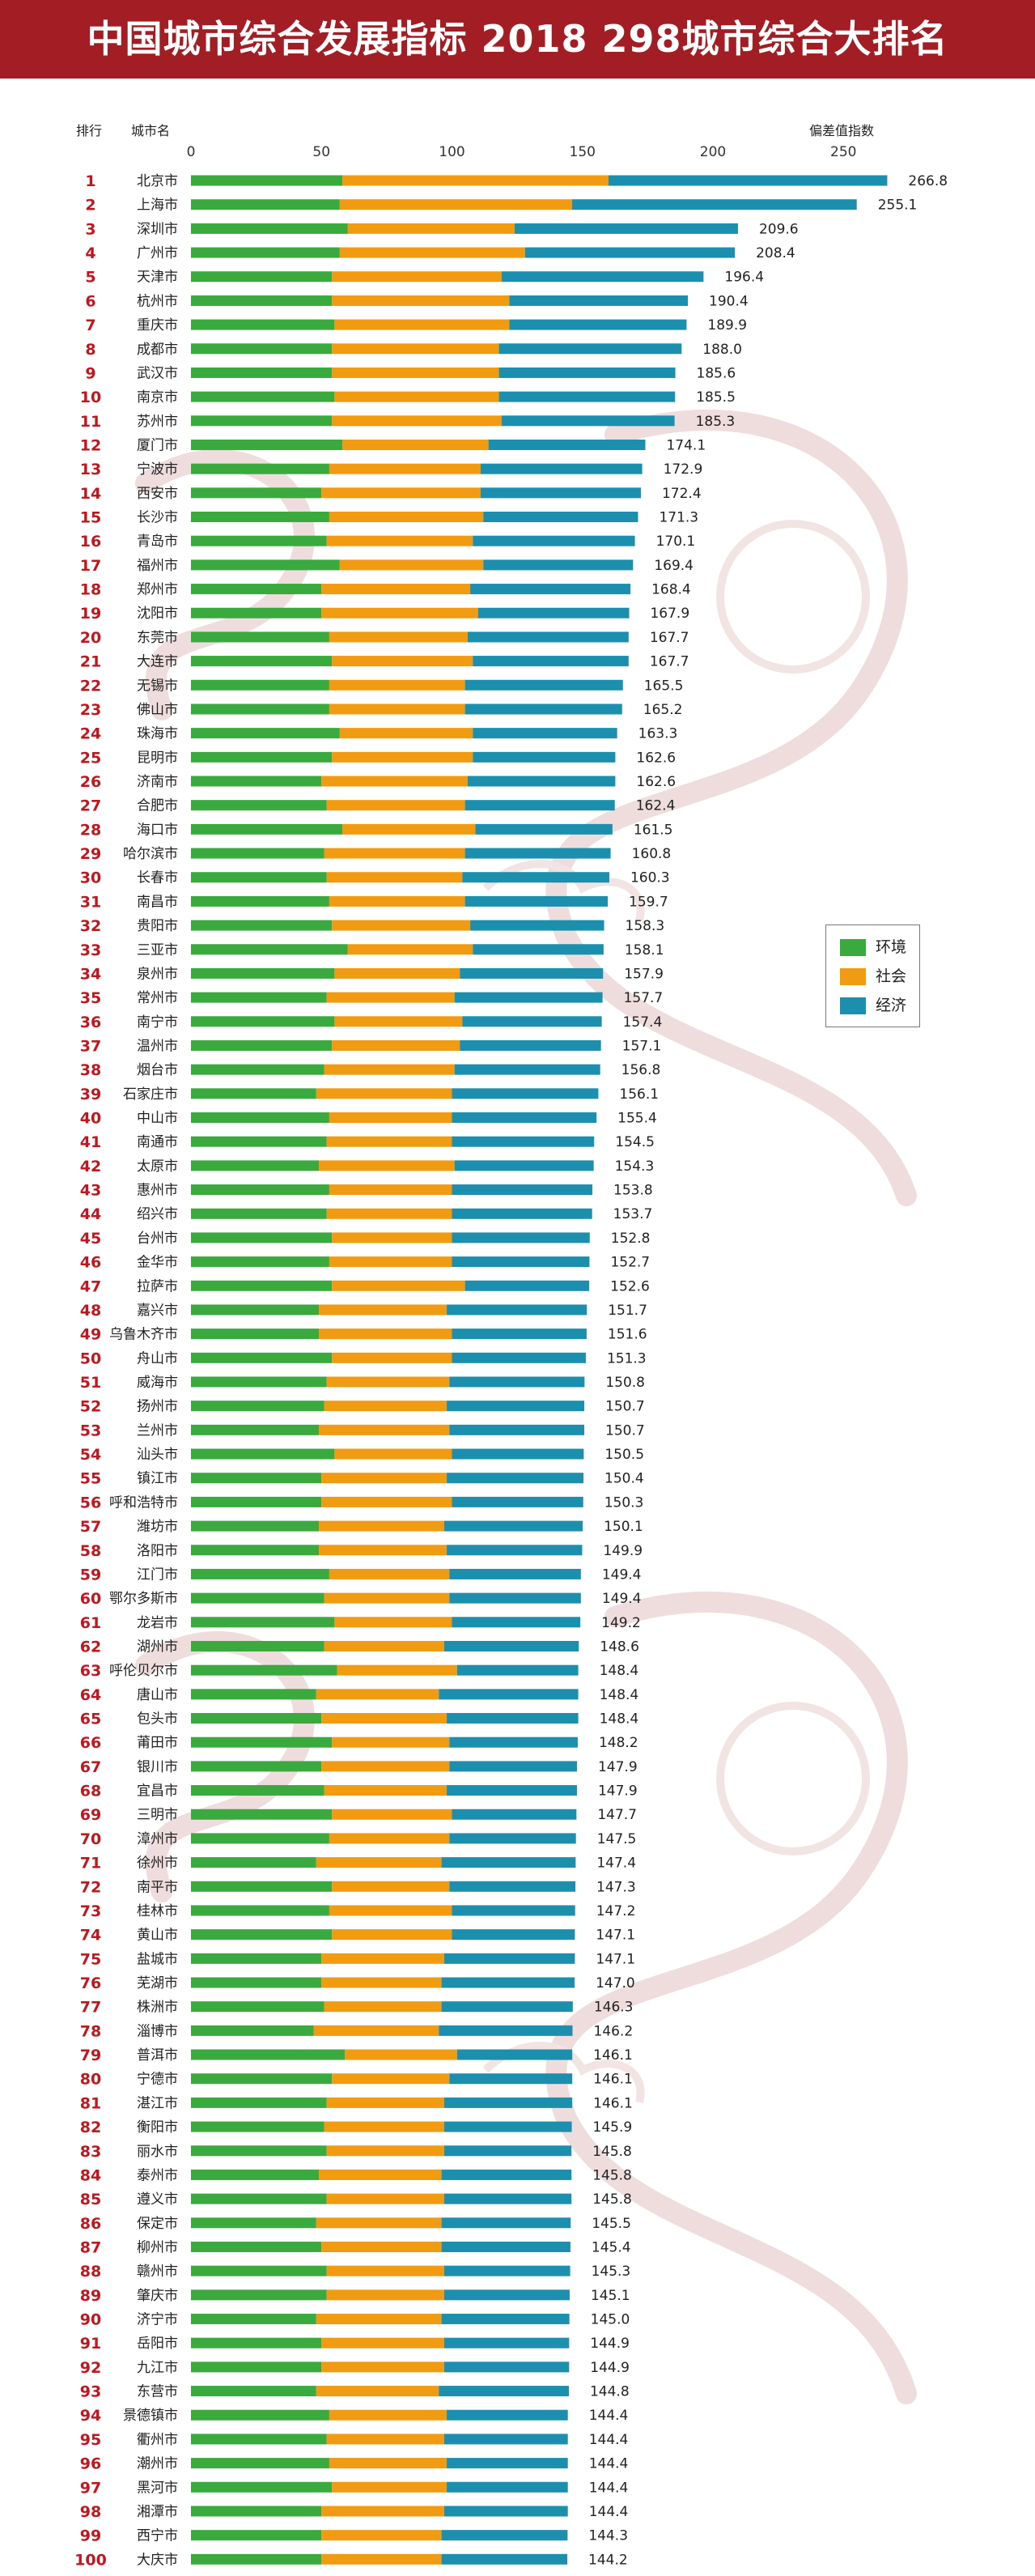 This screenshot has width=1035, height=2576. Describe the element at coordinates (90, 1959) in the screenshot. I see `rank-label: 75` at that location.